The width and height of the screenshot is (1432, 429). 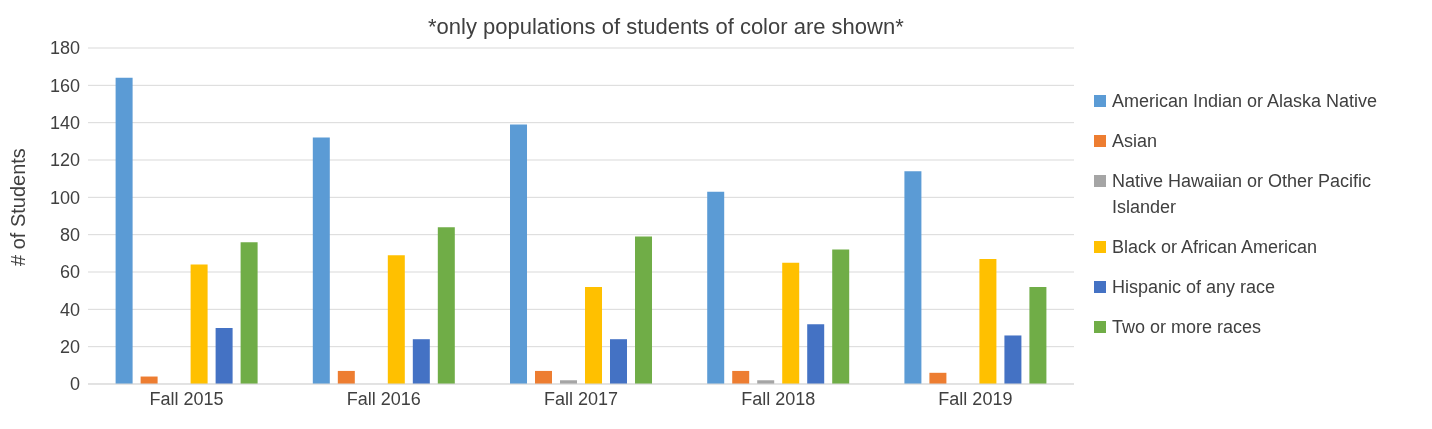 I want to click on x-tick-label: Fall 2019, so click(x=975, y=398).